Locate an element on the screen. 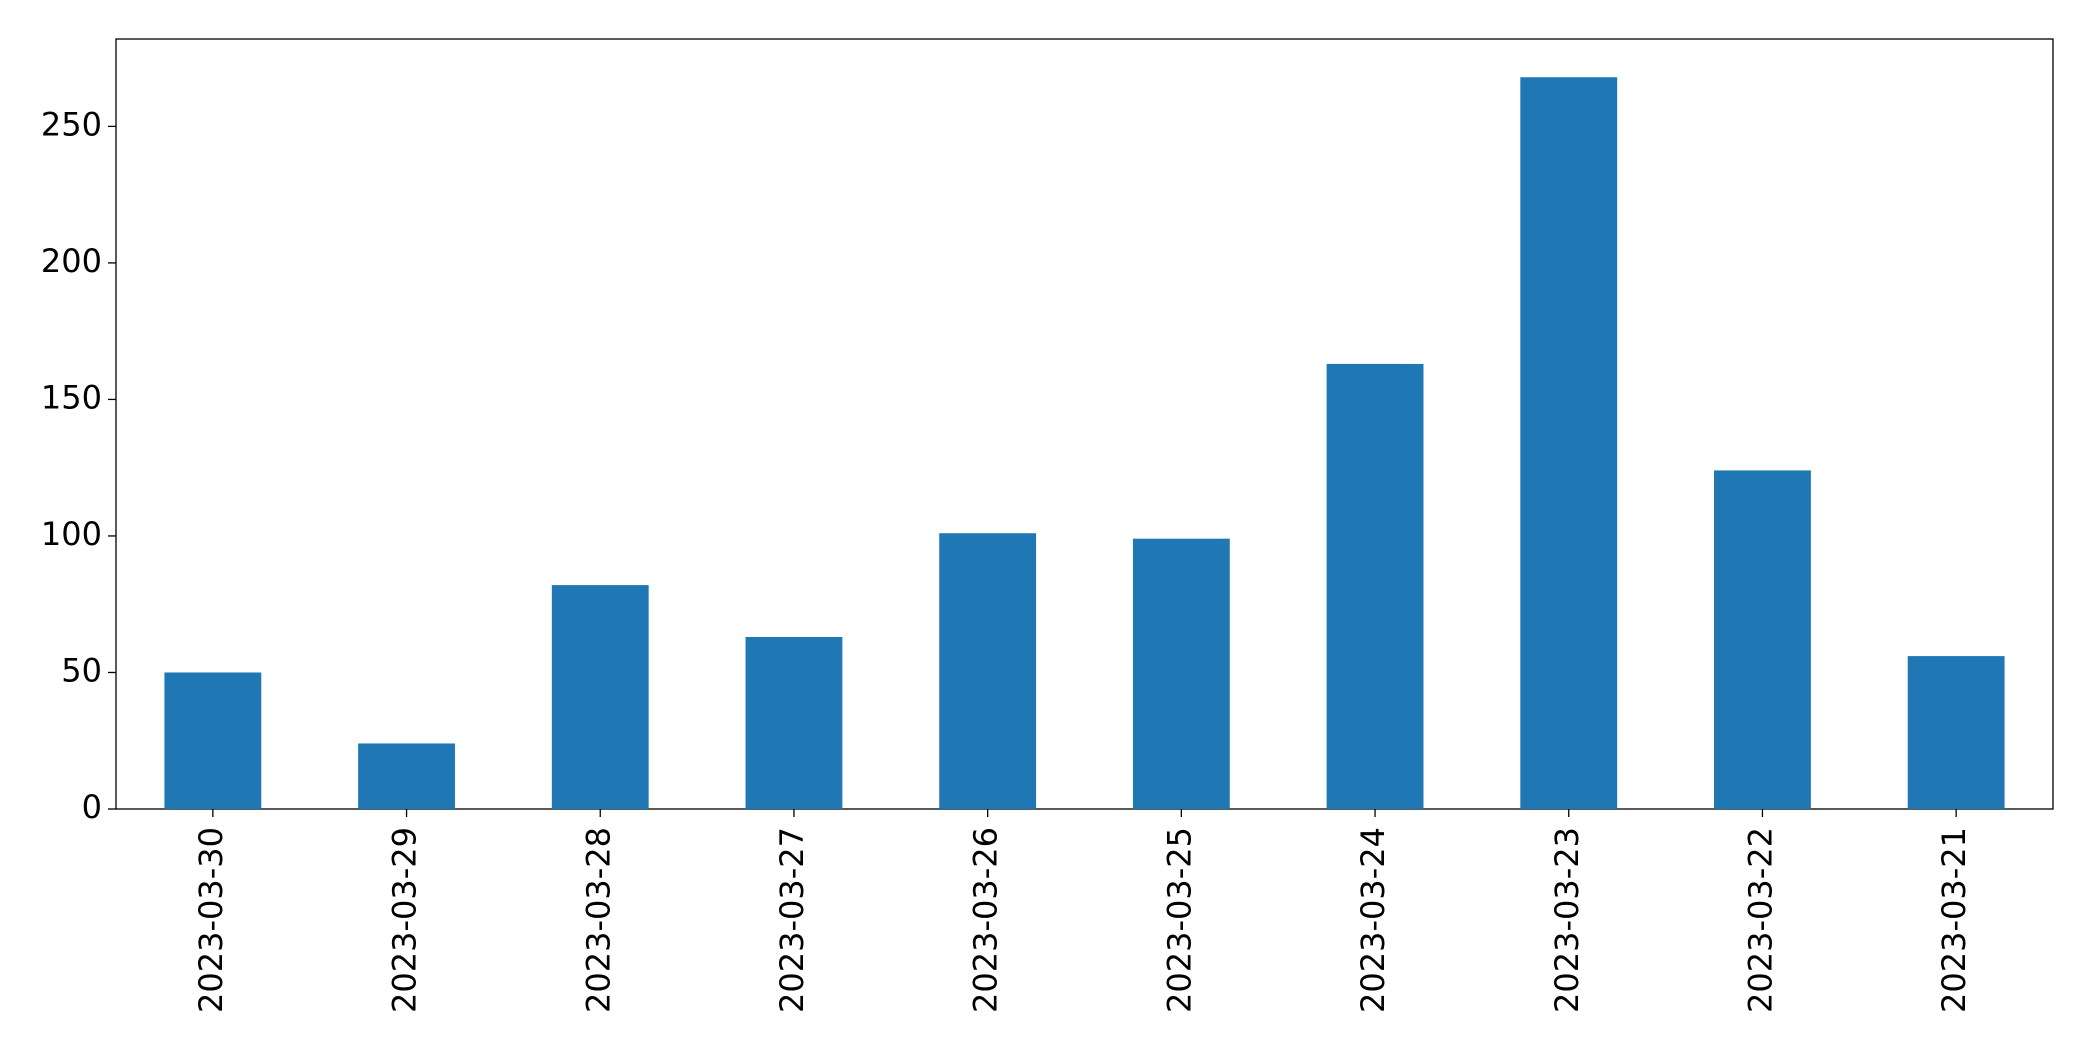  y-tick-label: 200 is located at coordinates (71, 261).